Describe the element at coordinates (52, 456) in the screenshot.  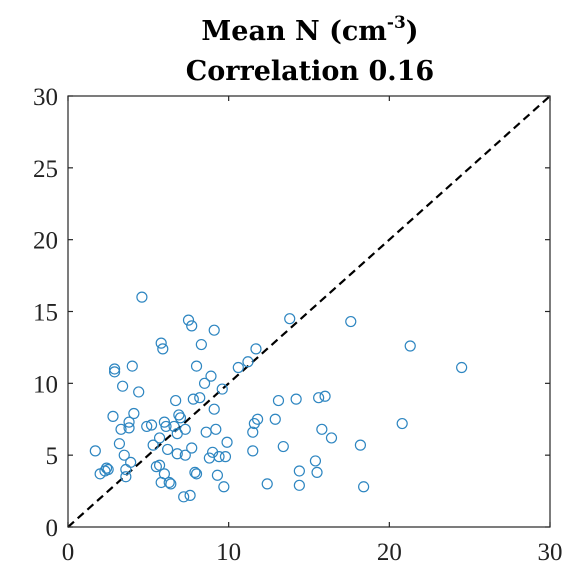
I see `y-tick-label: 5` at that location.